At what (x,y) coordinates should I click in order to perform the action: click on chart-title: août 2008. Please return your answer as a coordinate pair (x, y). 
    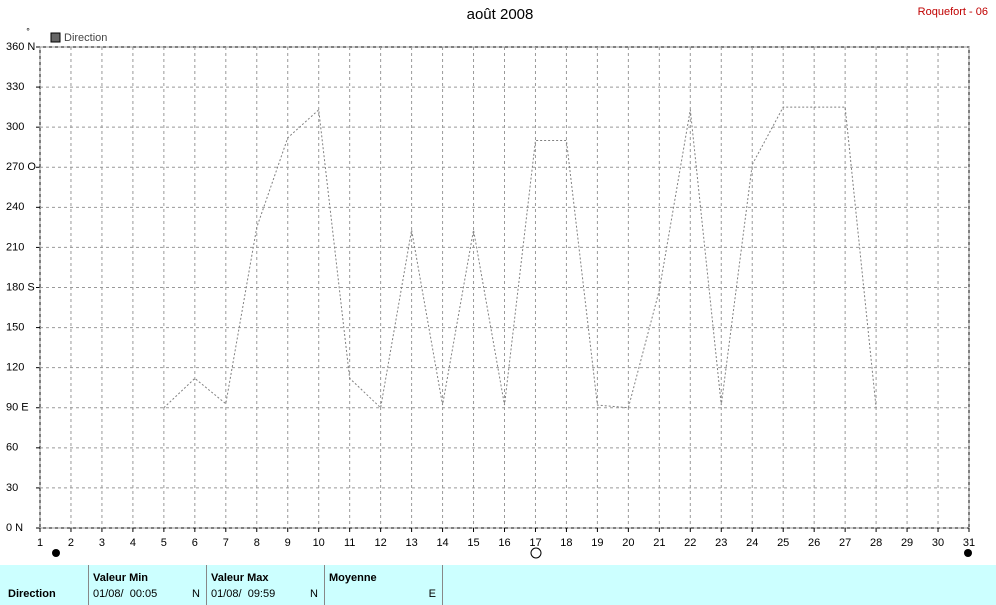
    Looking at the image, I should click on (500, 14).